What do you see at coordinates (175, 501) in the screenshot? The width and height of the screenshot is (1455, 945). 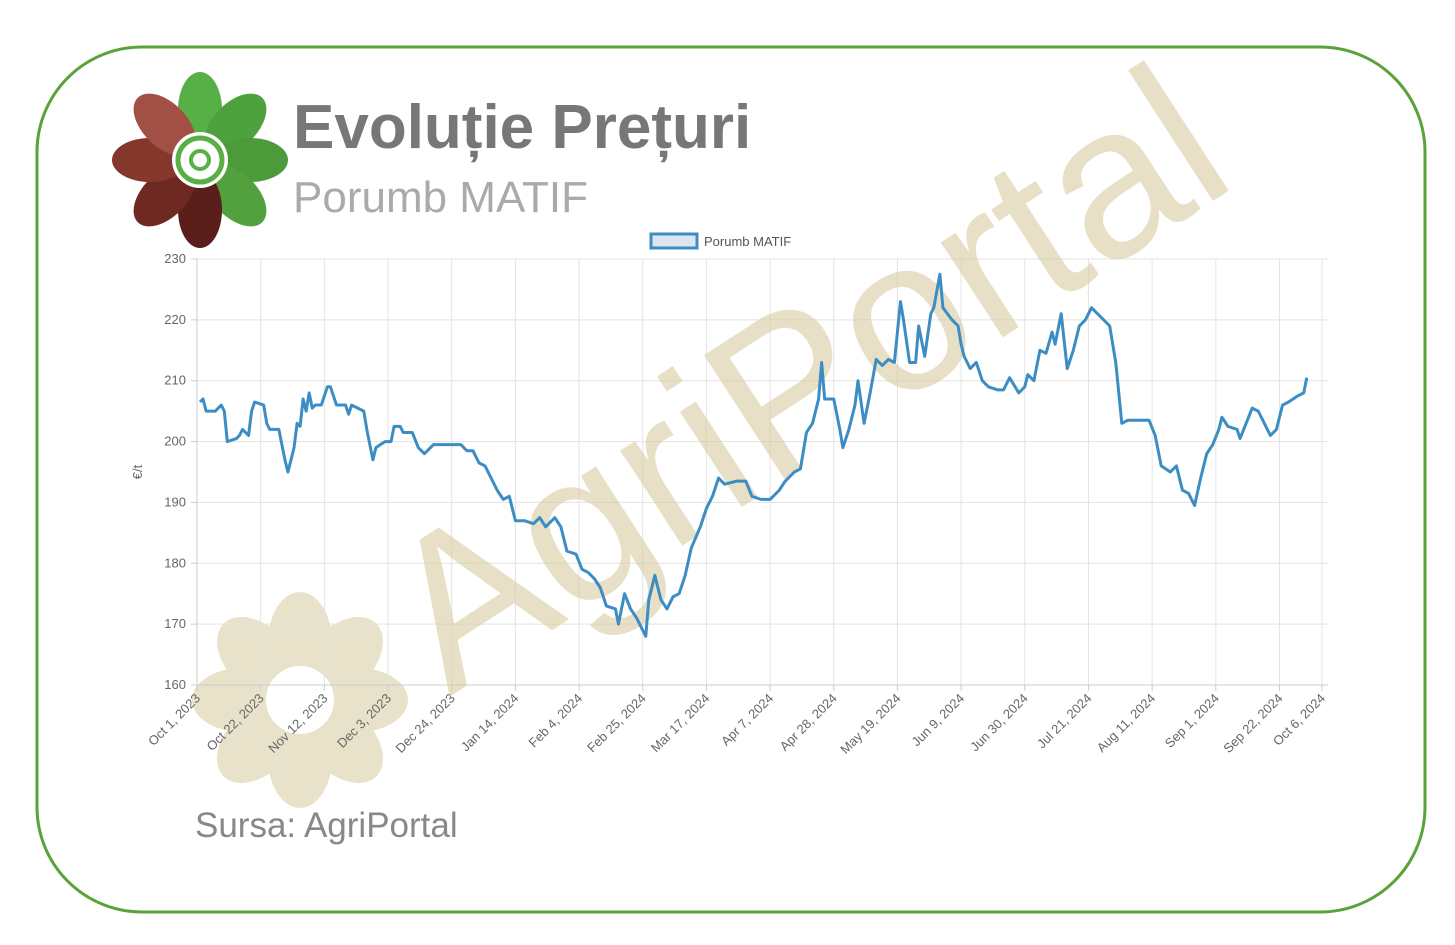 I see `y-tick-label: 190` at bounding box center [175, 501].